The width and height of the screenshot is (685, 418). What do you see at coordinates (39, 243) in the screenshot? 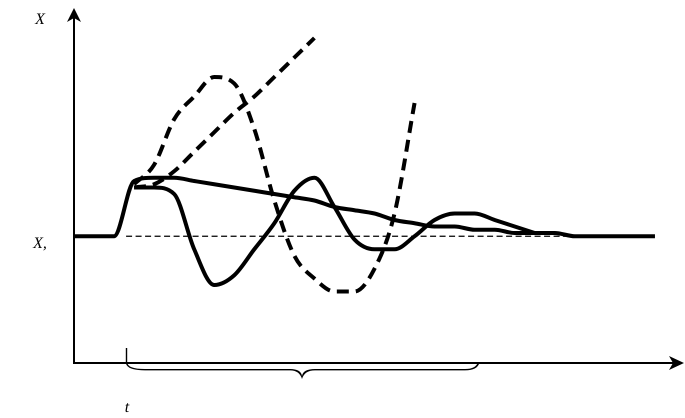
I see `text: X,` at bounding box center [39, 243].